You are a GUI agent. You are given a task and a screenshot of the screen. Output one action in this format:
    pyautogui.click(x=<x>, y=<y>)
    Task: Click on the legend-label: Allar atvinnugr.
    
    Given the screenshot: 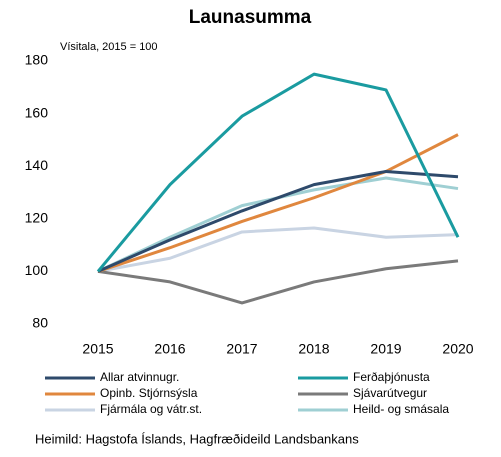 What is the action you would take?
    pyautogui.click(x=139, y=377)
    